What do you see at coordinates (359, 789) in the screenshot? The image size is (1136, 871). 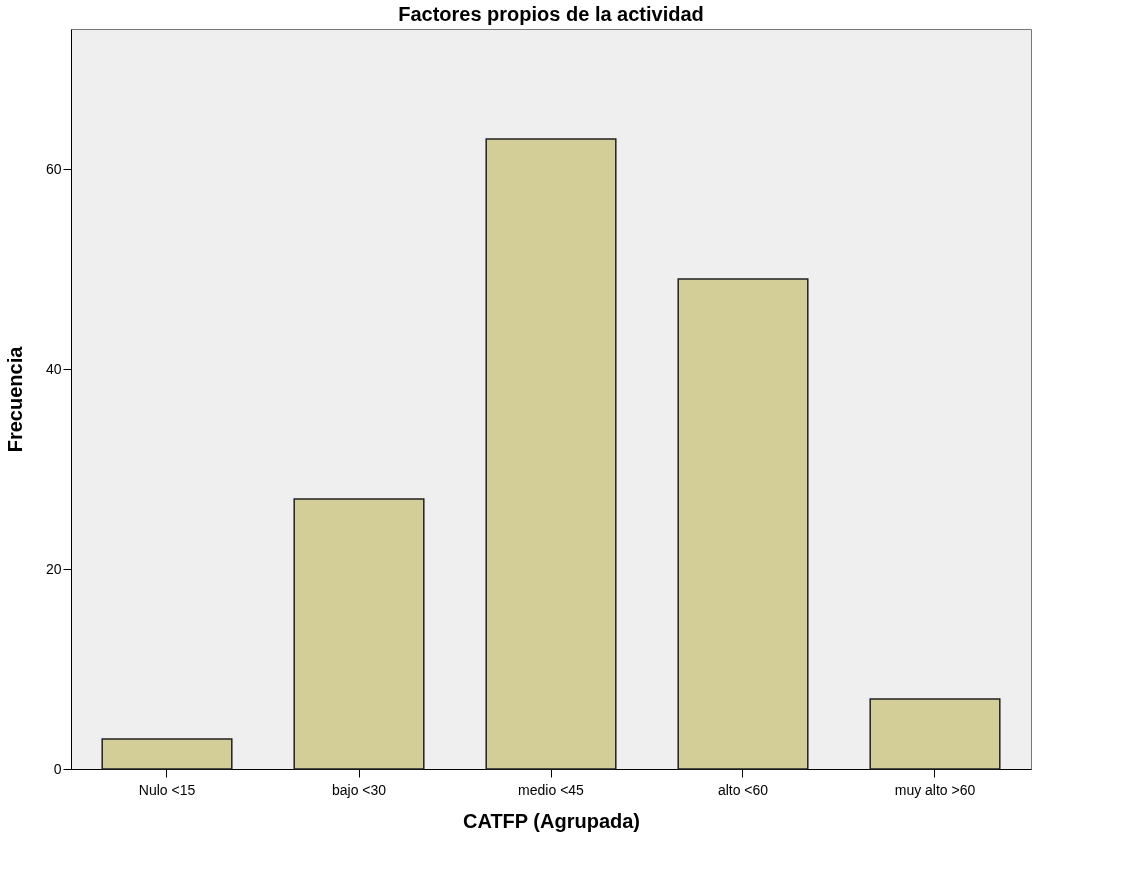 I see `x-tick-label: bajo <30` at bounding box center [359, 789].